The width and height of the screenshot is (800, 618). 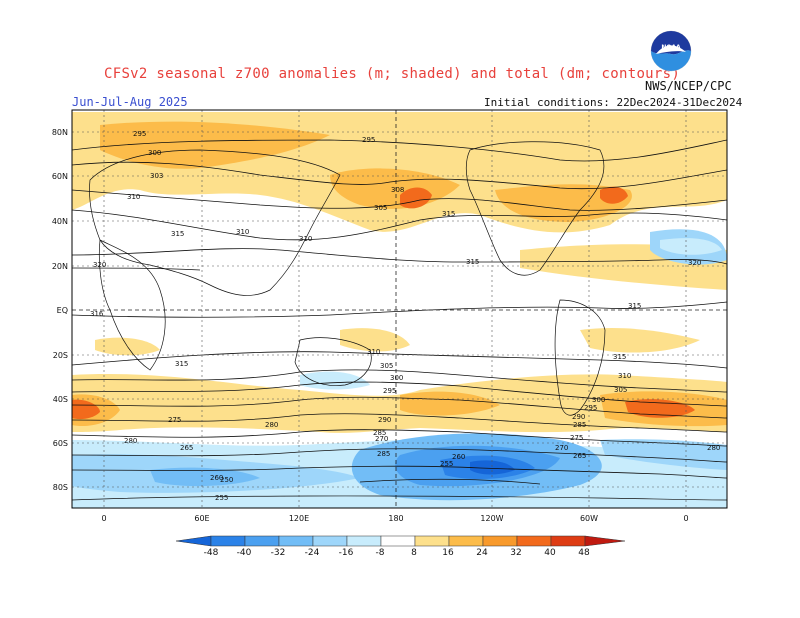 I want to click on australia-outline, so click(x=333, y=361).